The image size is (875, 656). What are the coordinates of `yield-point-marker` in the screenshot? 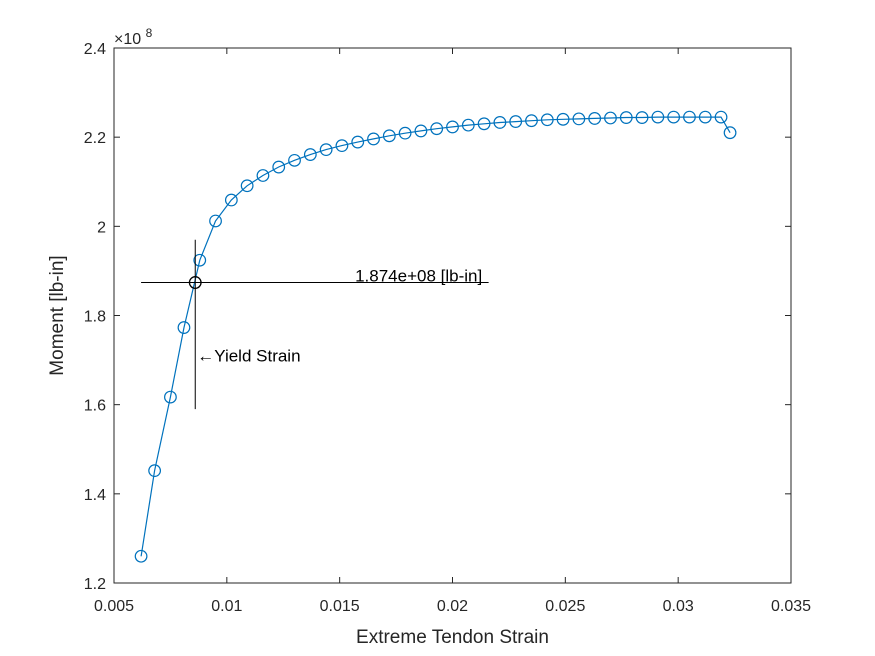 It's located at (195, 282).